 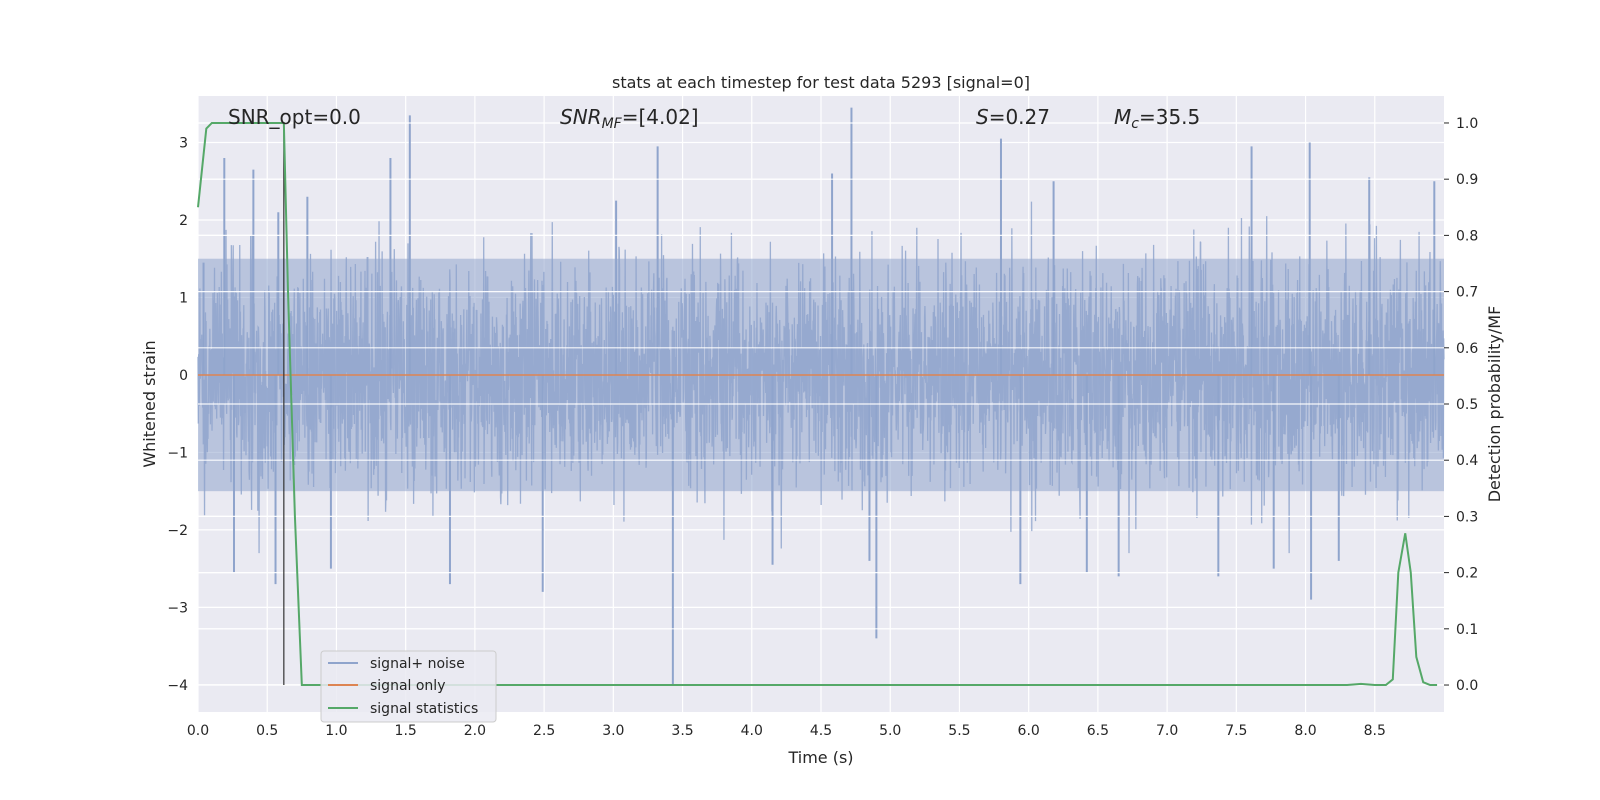 What do you see at coordinates (613, 731) in the screenshot?
I see `x-tick-label: 3.0` at bounding box center [613, 731].